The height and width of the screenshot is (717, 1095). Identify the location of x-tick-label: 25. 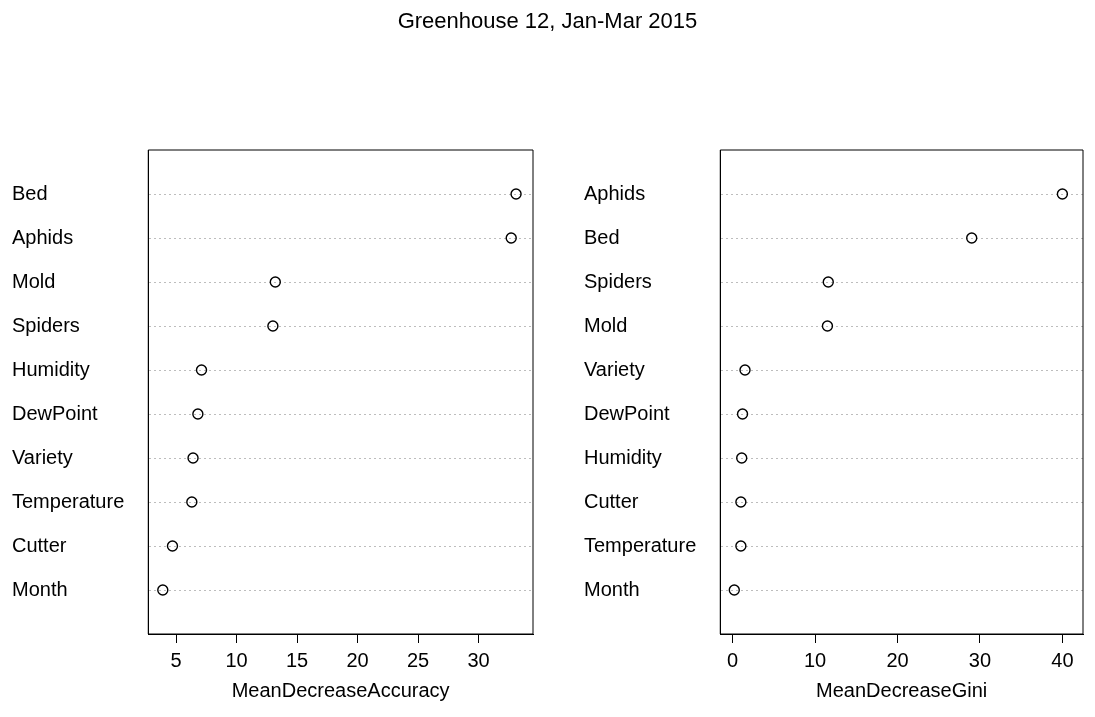
(418, 659).